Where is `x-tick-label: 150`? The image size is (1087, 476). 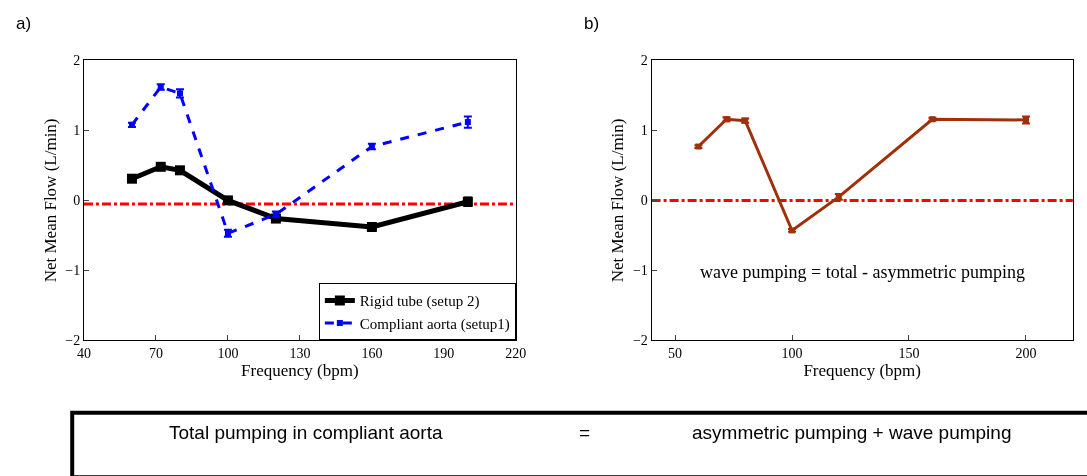 x-tick-label: 150 is located at coordinates (909, 354).